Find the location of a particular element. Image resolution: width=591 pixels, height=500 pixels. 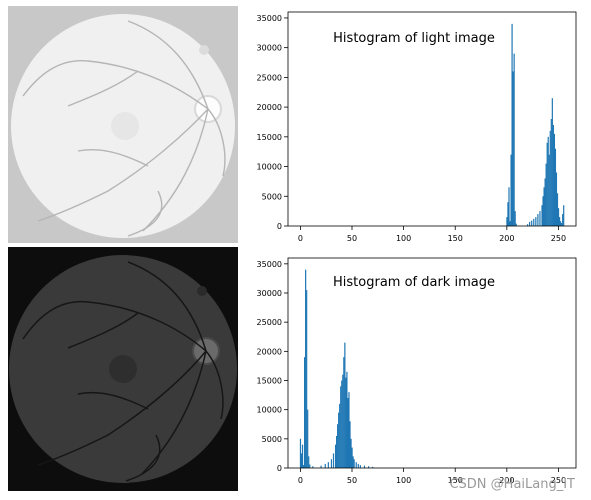

light-ytick-label-15000: 15000 is located at coordinates (269, 137).